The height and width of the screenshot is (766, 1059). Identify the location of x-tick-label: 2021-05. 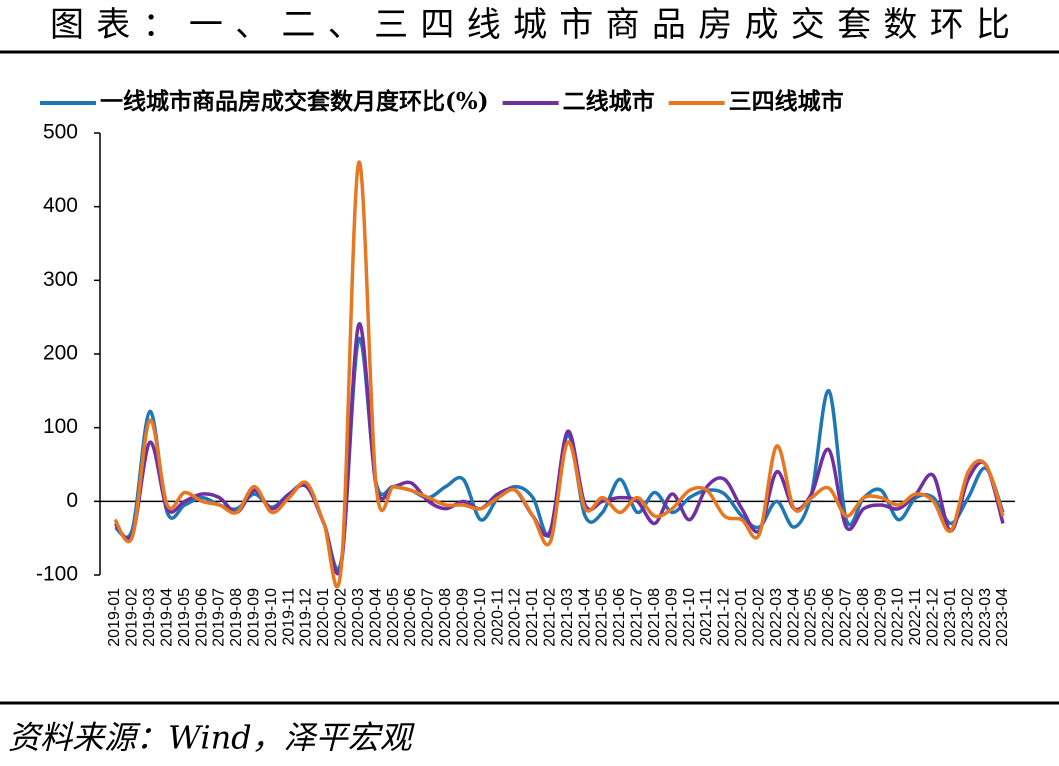
(602, 617).